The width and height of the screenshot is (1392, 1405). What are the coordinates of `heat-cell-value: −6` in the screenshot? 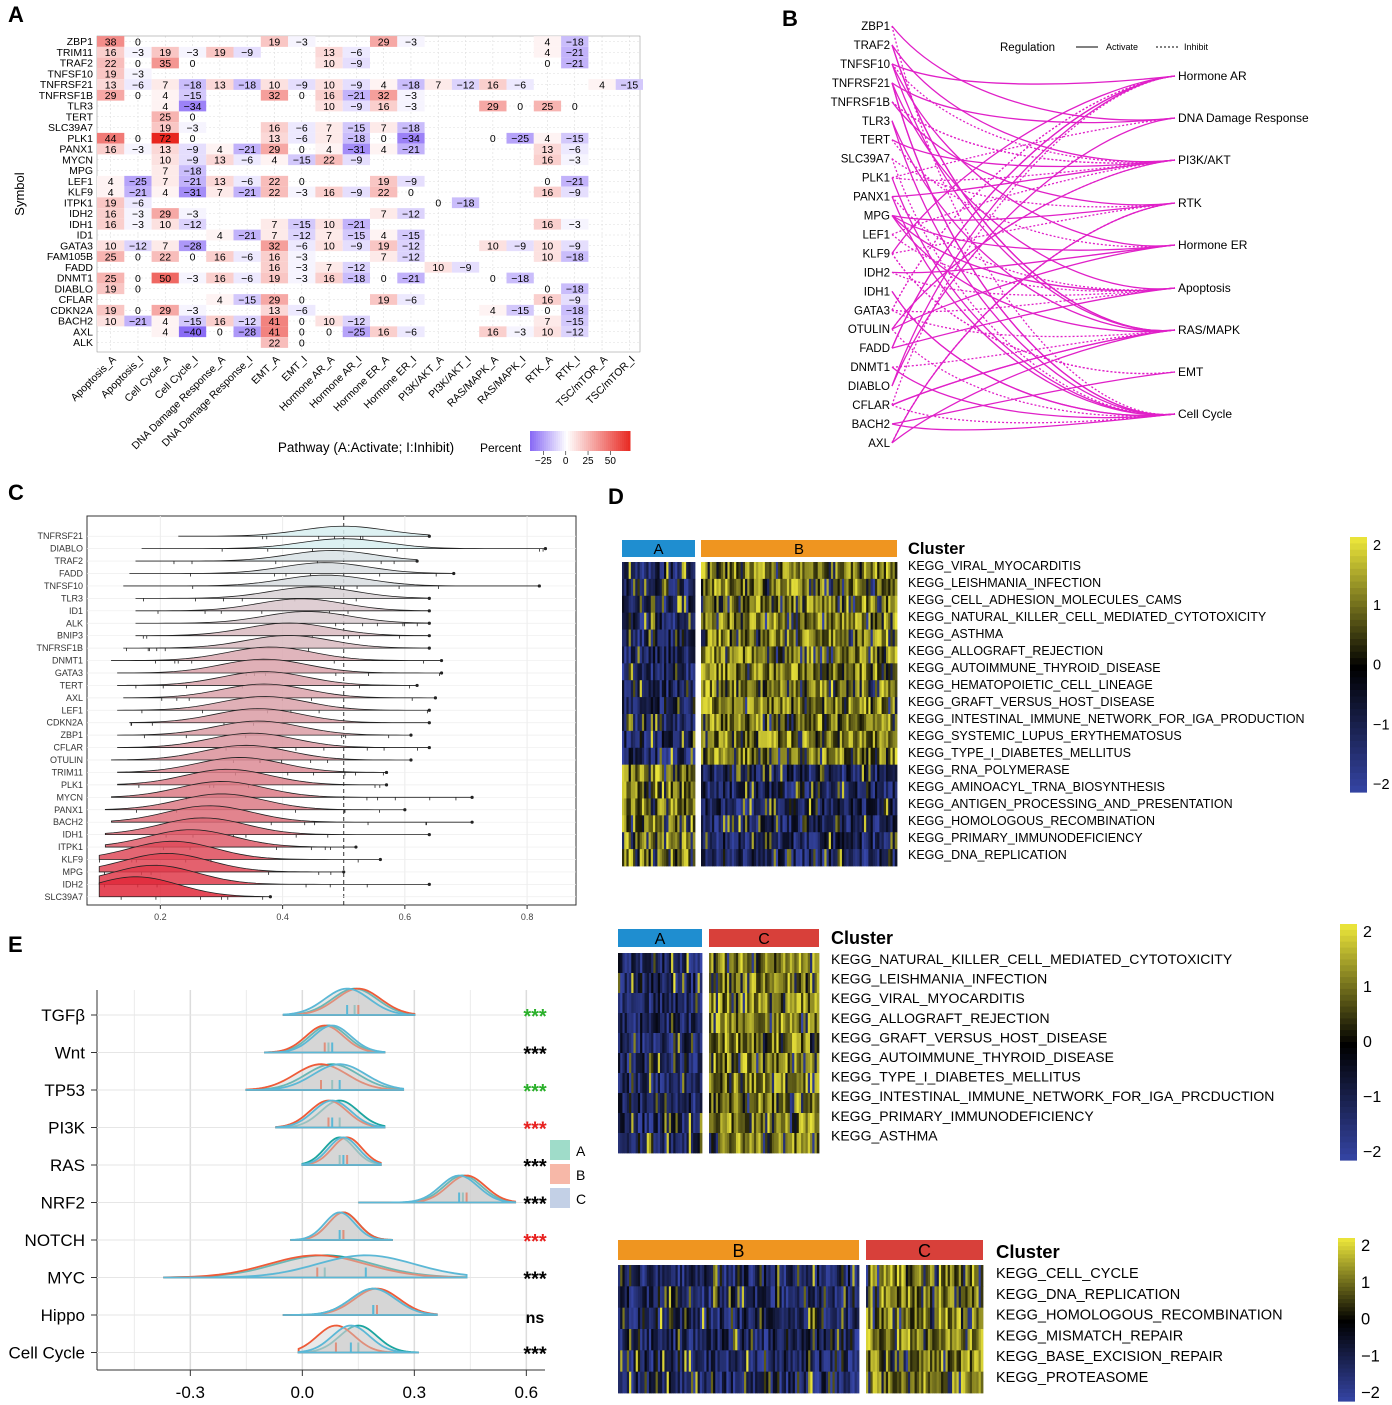 It's located at (302, 139).